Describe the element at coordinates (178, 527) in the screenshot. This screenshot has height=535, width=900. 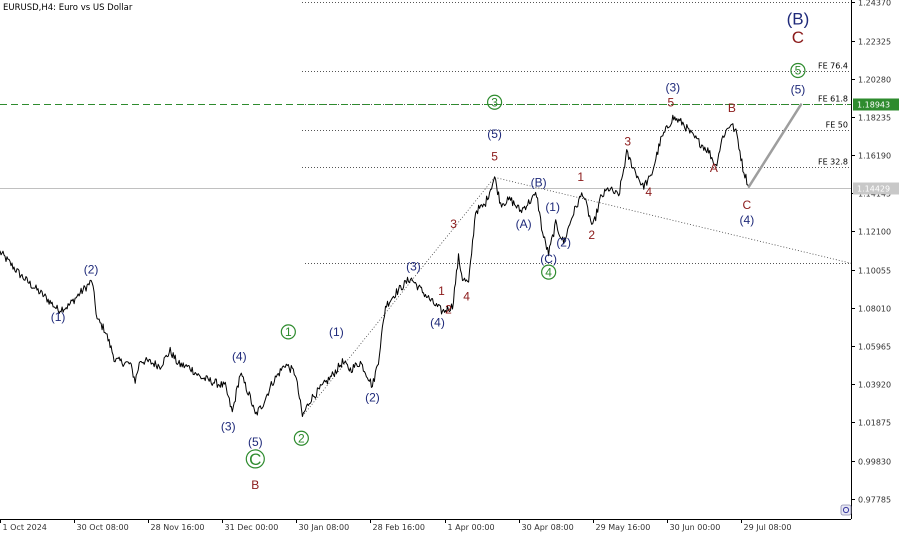
I see `x-tick-label: 28 Nov 16:00` at that location.